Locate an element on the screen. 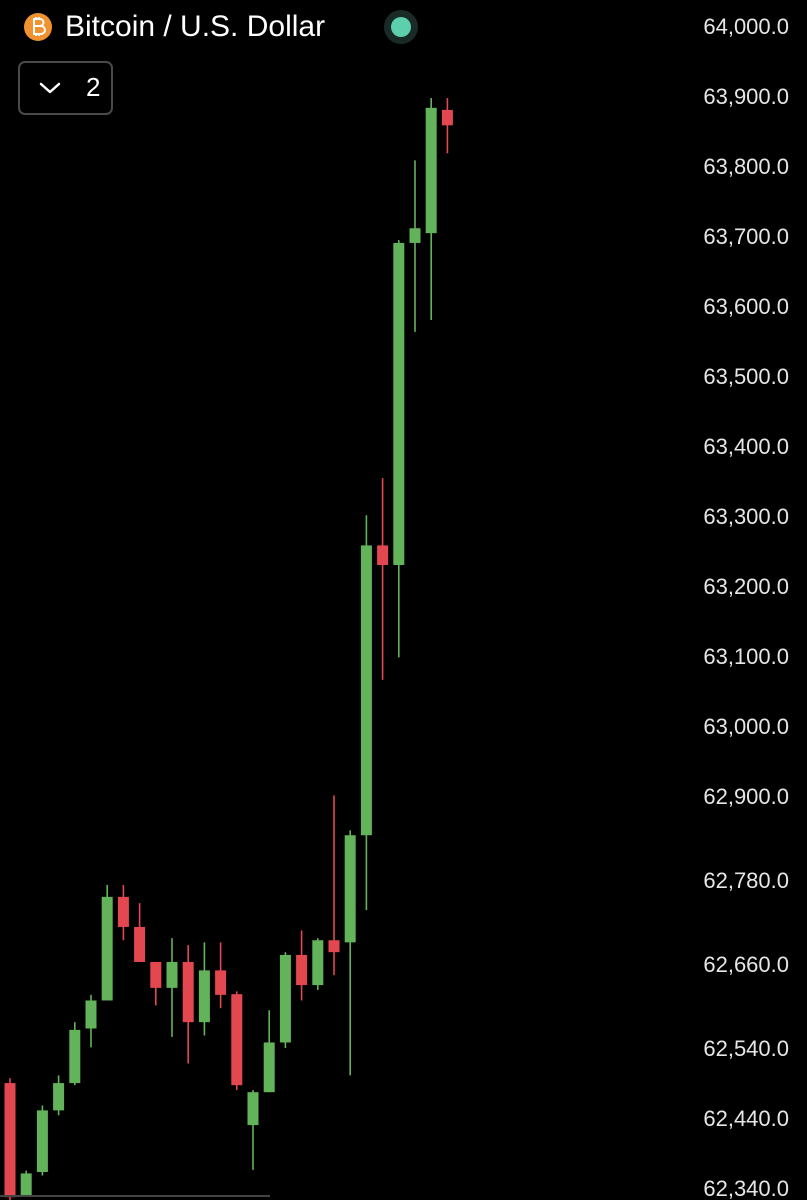 The image size is (807, 1200). y-tick-label: 62,340.0 is located at coordinates (746, 1188).